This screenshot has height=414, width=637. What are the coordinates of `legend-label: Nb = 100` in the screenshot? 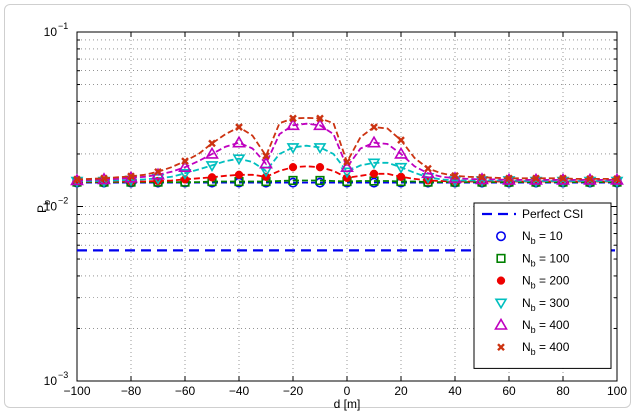 It's located at (546, 259).